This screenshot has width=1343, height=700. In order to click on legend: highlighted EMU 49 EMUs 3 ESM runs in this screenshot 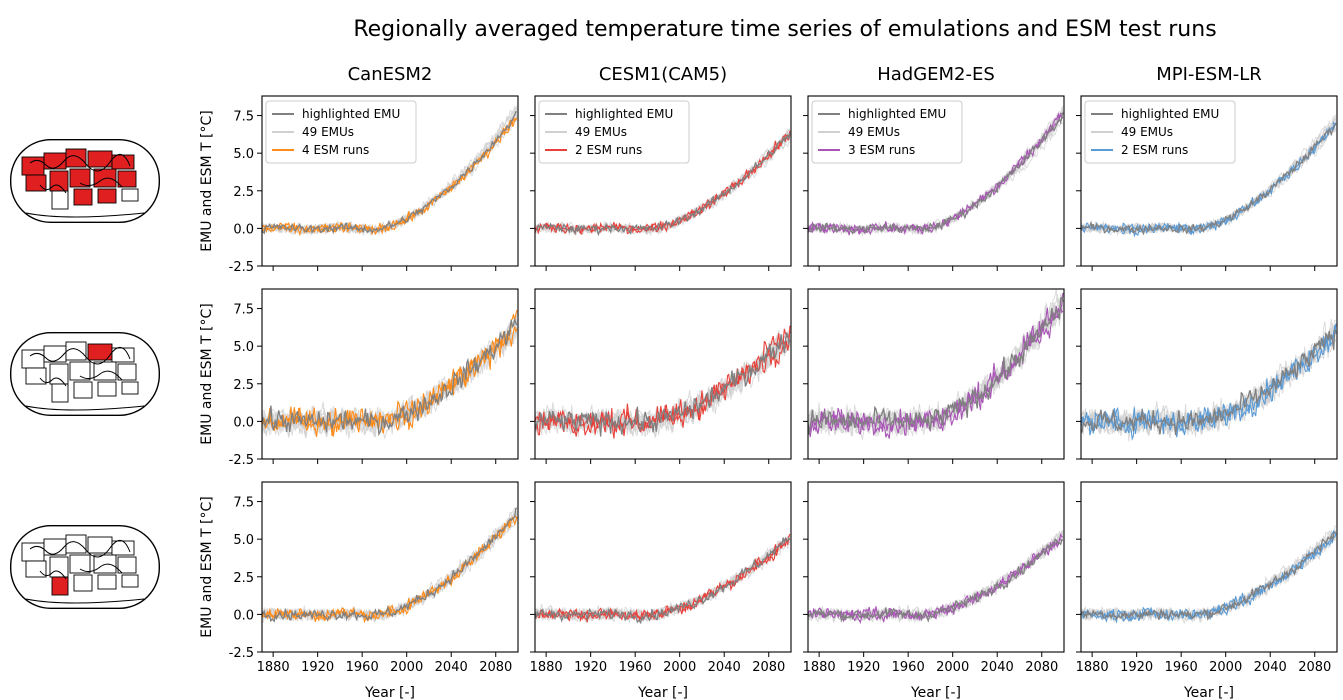, I will do `click(887, 132)`.